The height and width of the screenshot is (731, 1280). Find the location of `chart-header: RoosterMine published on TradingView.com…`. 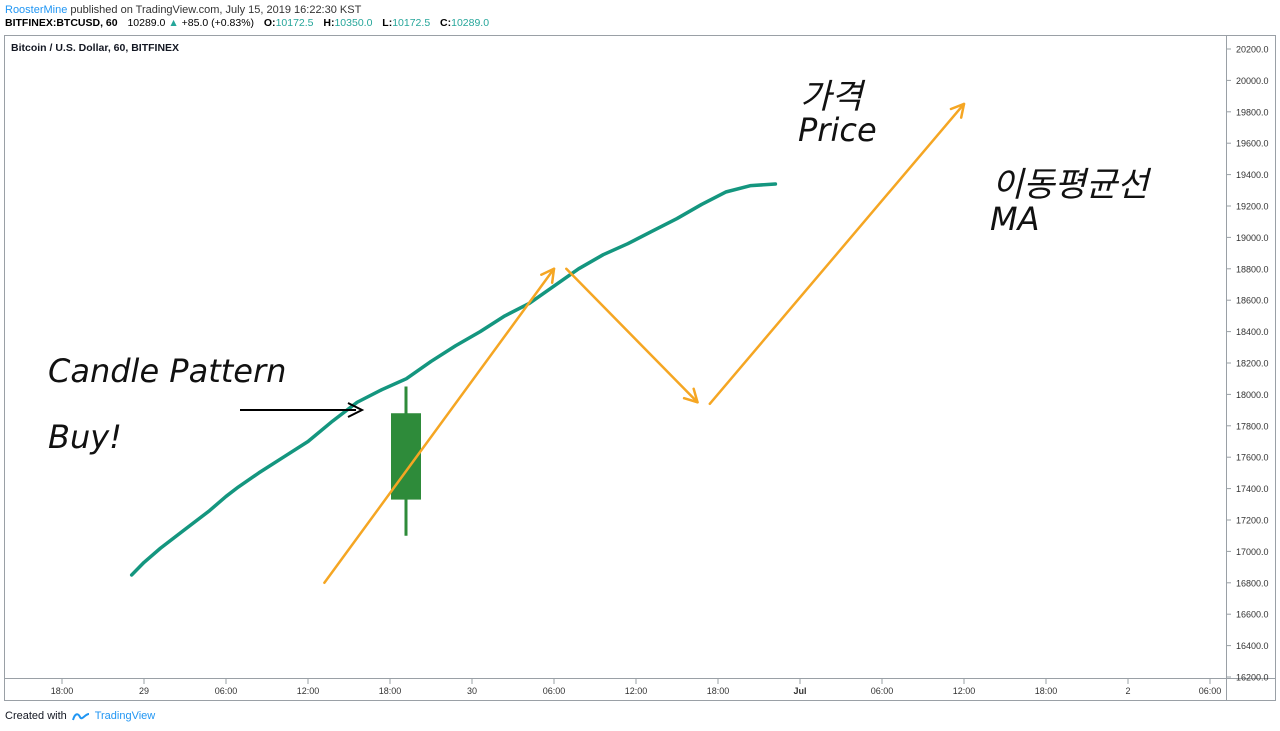

chart-header: RoosterMine published on TradingView.com… is located at coordinates (640, 18).